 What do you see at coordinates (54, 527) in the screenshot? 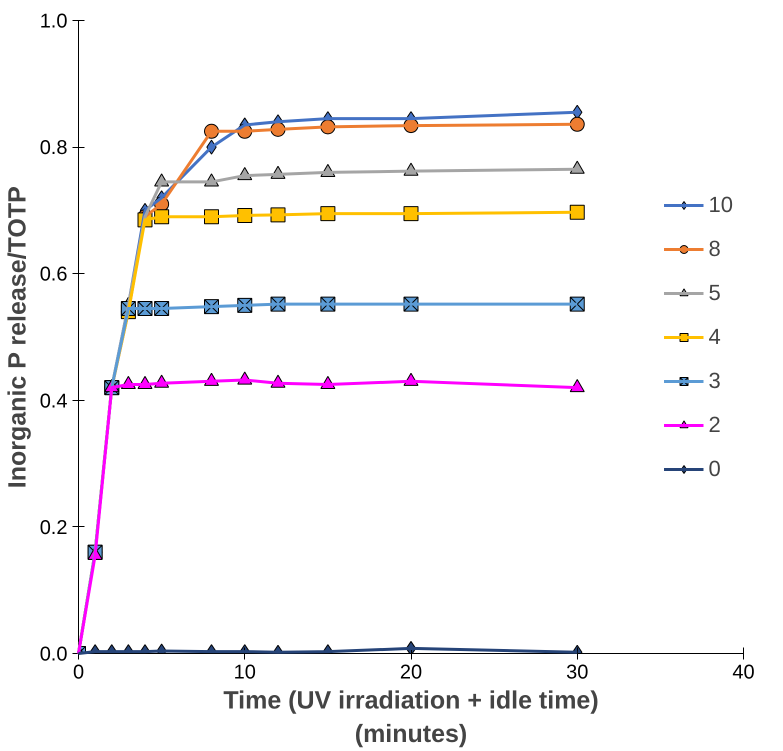
I see `y-tick-label: 0.2` at bounding box center [54, 527].